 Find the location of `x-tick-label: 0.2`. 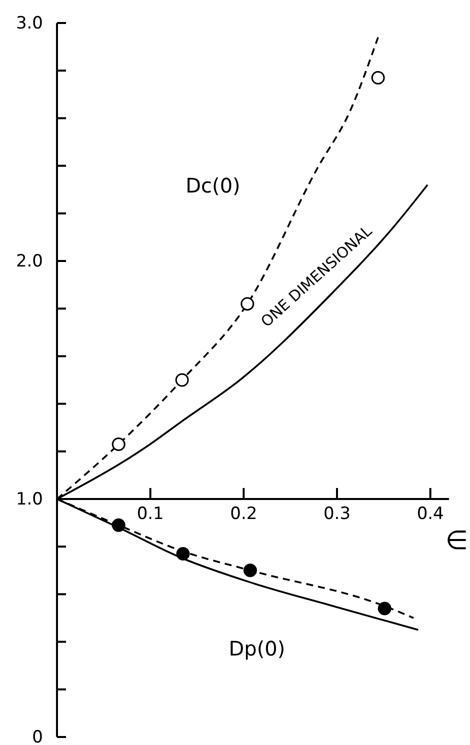

x-tick-label: 0.2 is located at coordinates (244, 514).